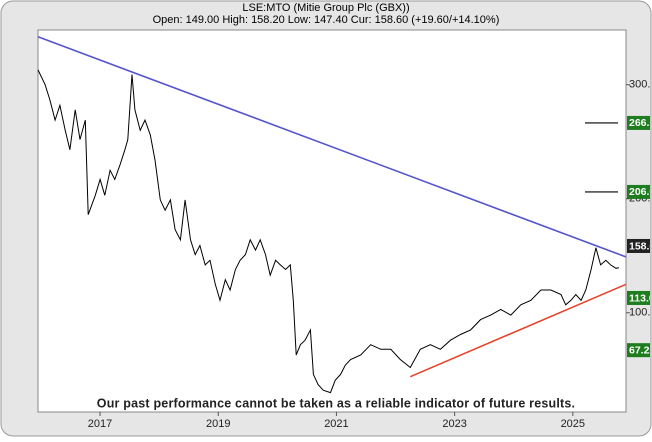 The image size is (652, 442). Describe the element at coordinates (218, 424) in the screenshot. I see `x-tick-label: 2019` at that location.